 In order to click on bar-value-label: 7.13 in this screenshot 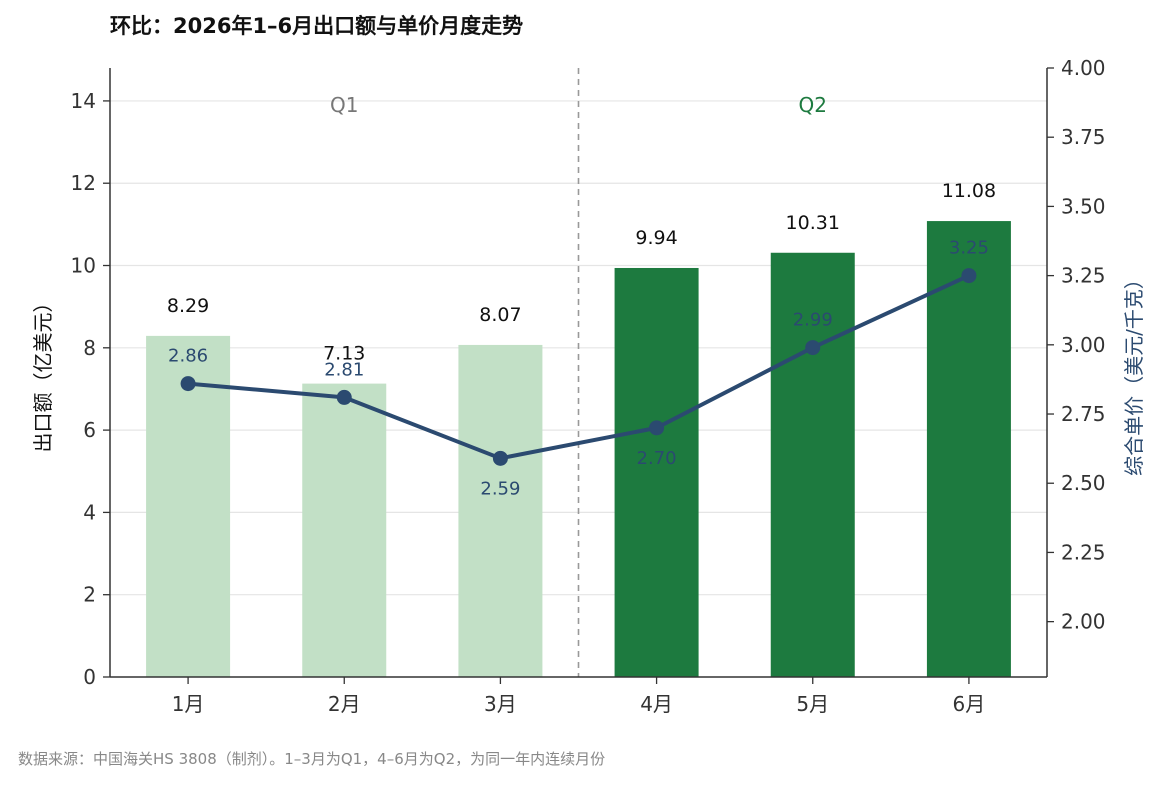, I will do `click(344, 354)`.